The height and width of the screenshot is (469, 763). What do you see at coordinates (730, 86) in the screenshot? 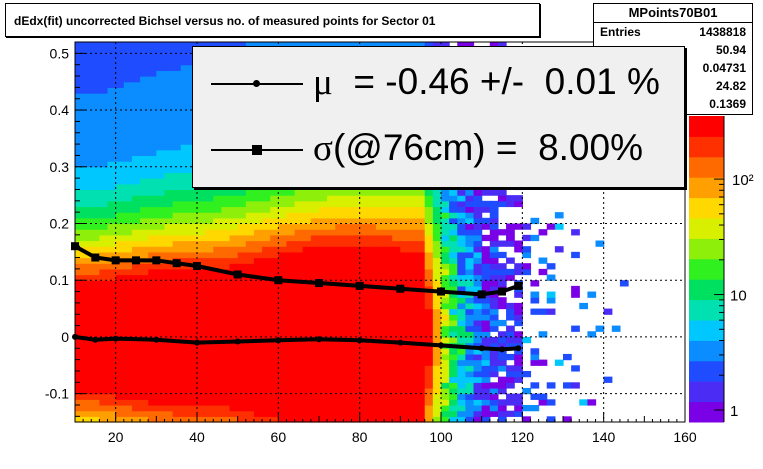
I see `stats-value: 24.82` at bounding box center [730, 86].